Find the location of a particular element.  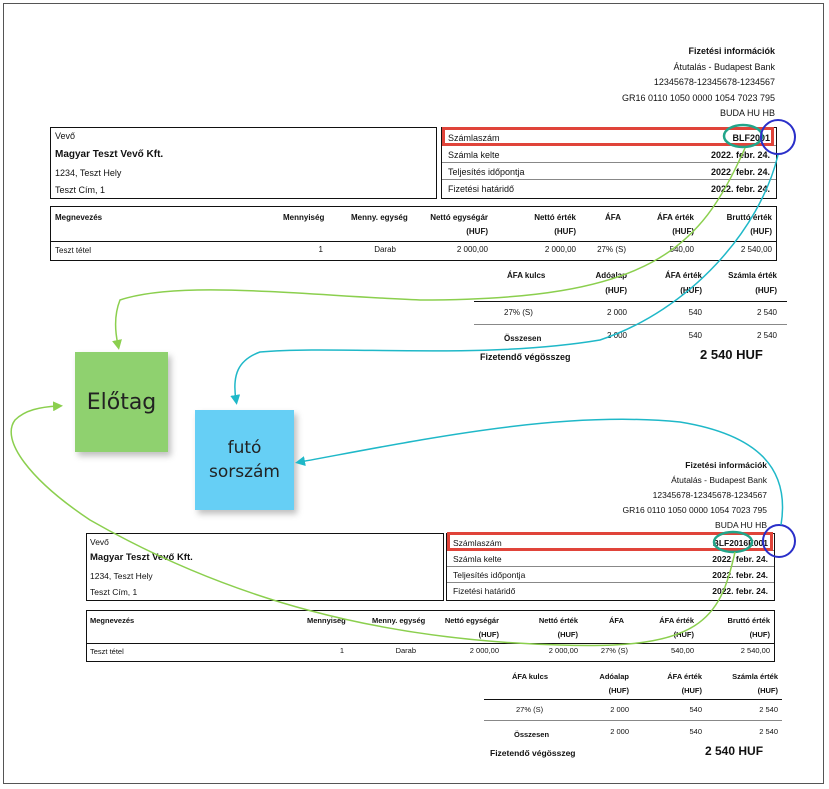

payable-value: 2 540 HUF is located at coordinates (734, 751).